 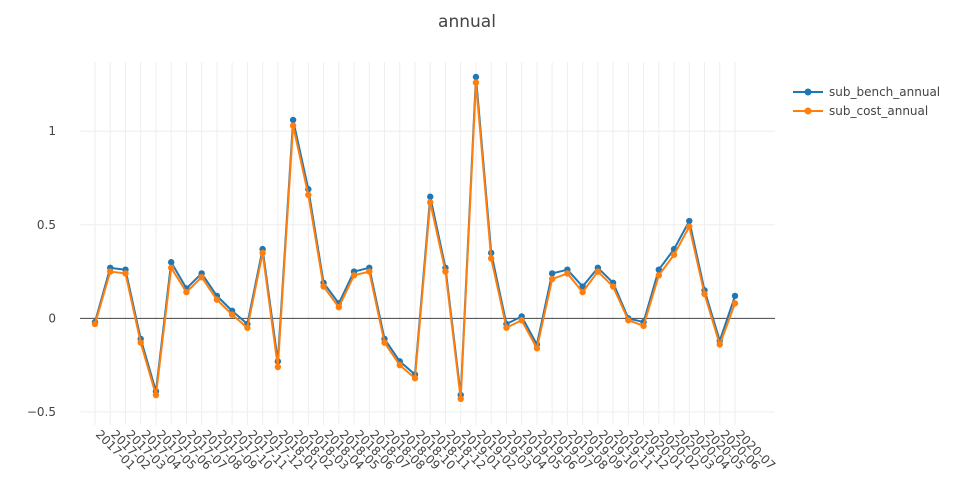 I want to click on legend-item: sub_cost_annual, so click(x=860, y=111).